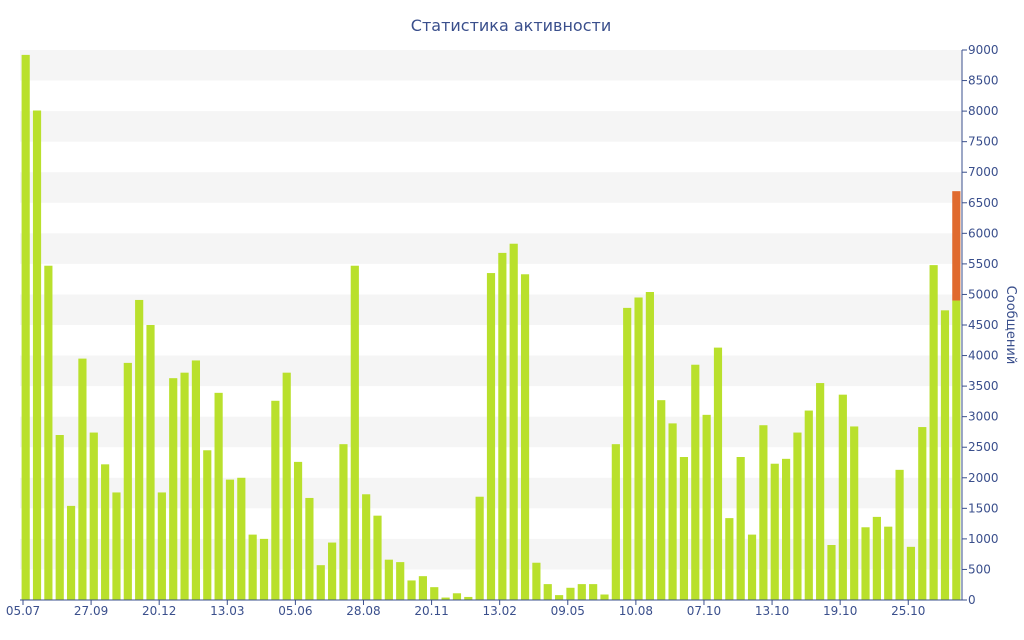 The height and width of the screenshot is (640, 1024). What do you see at coordinates (983, 478) in the screenshot?
I see `y-tick-label: 2000` at bounding box center [983, 478].